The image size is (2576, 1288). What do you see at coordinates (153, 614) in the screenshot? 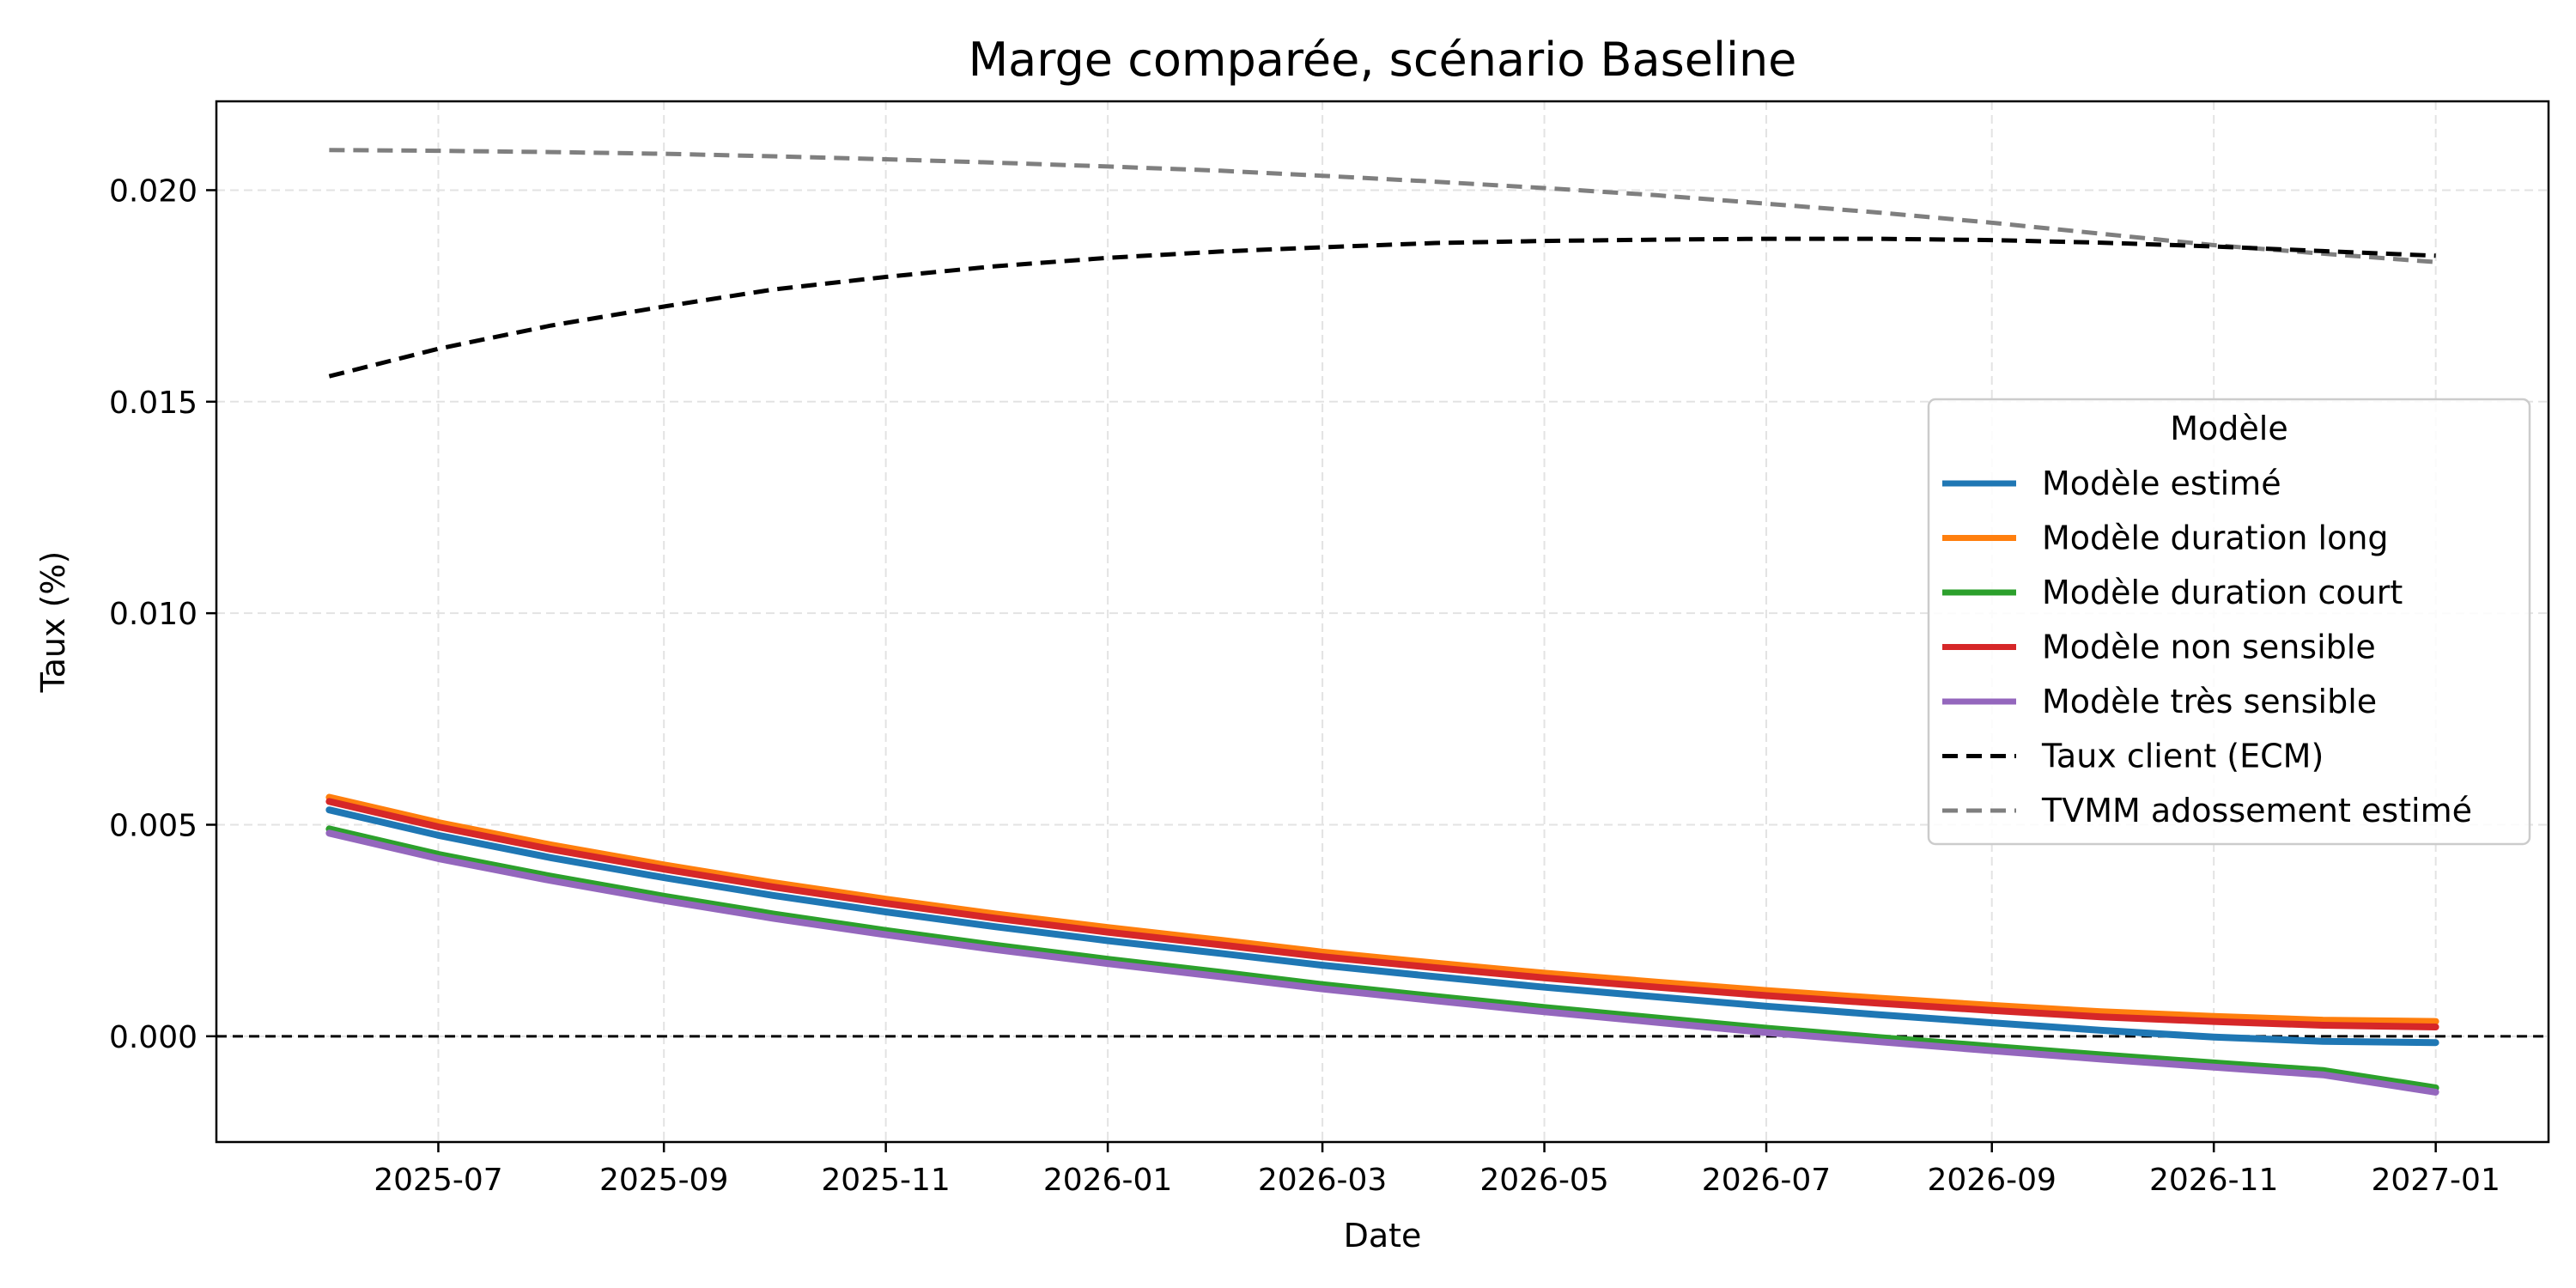
I see `y-tick-label: 0.010` at bounding box center [153, 614].